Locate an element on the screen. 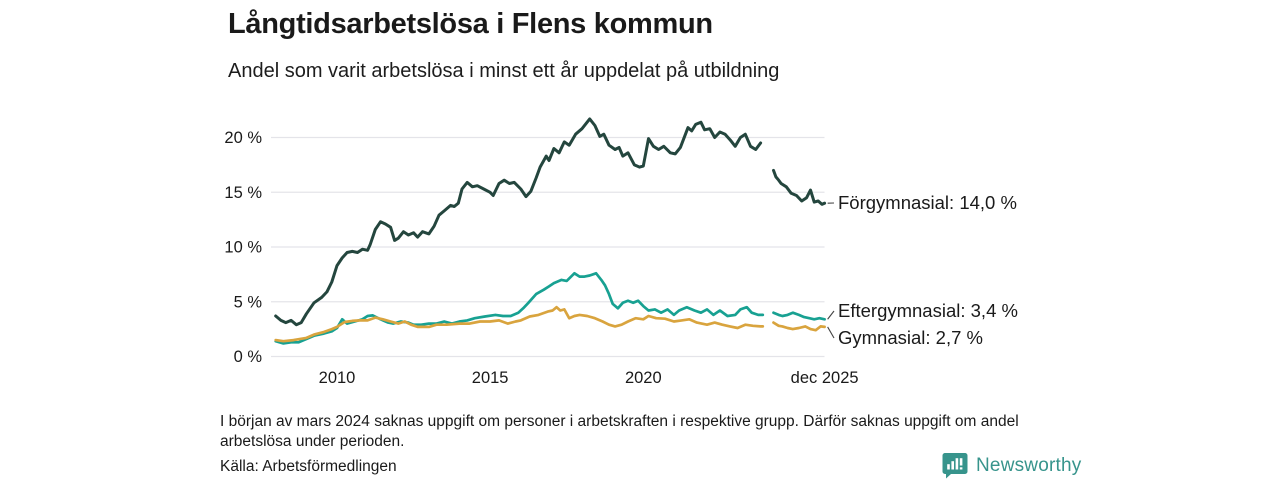 The height and width of the screenshot is (480, 1280). series-line-f-rgymnasial-seg2 is located at coordinates (799, 187).